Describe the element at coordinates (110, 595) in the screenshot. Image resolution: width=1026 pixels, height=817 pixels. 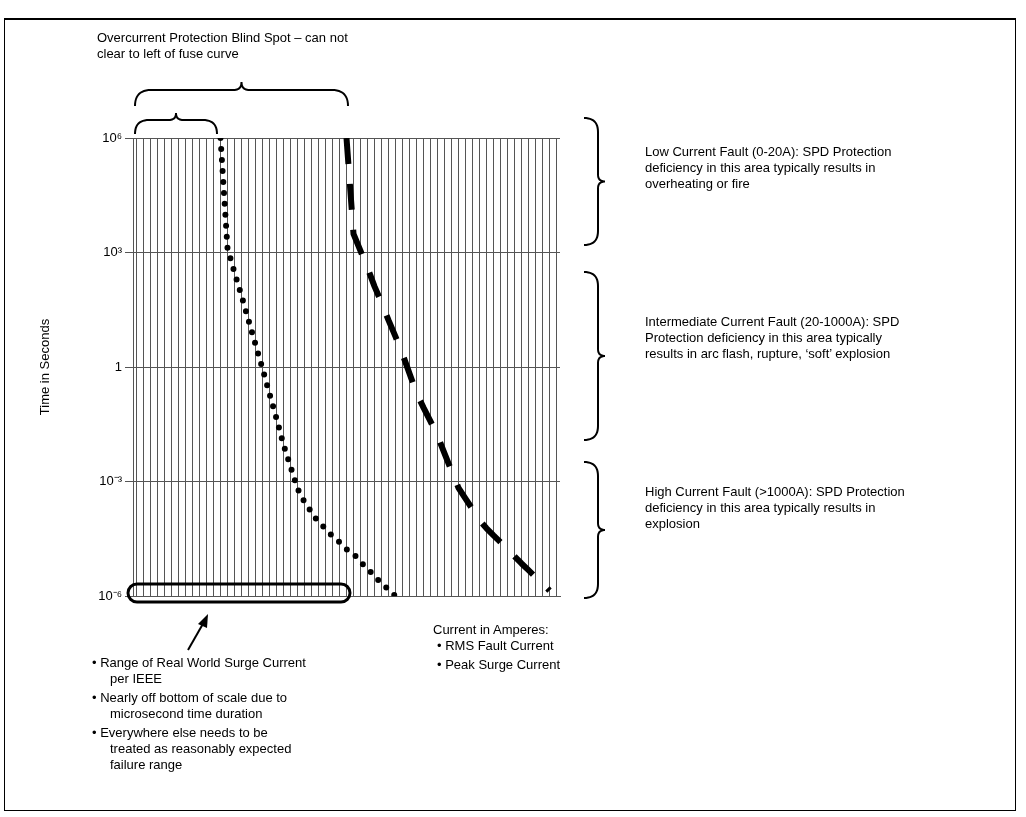
I see `y-tick-label: 10⁻⁶` at that location.